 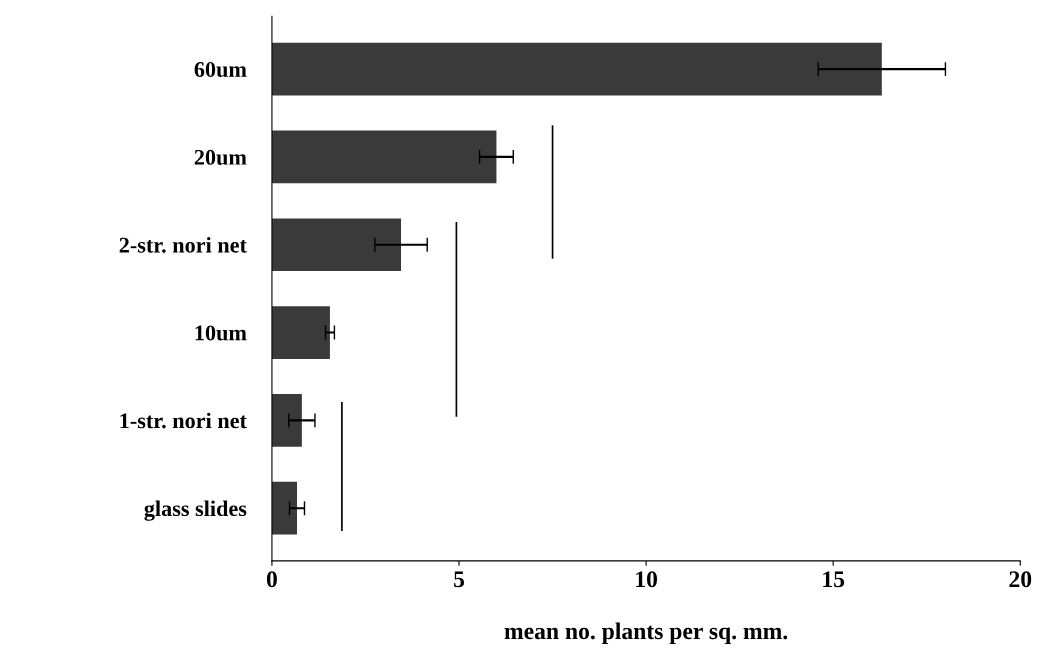 I want to click on x-tick-label: 10, so click(x=647, y=579).